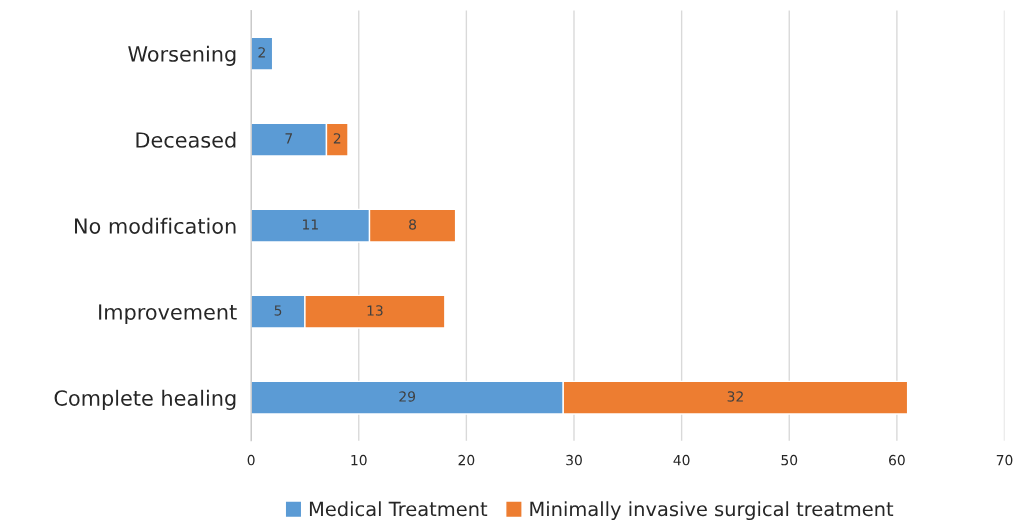 The width and height of the screenshot is (1025, 531). Describe the element at coordinates (186, 139) in the screenshot. I see `y-tick-label: Deceased` at that location.